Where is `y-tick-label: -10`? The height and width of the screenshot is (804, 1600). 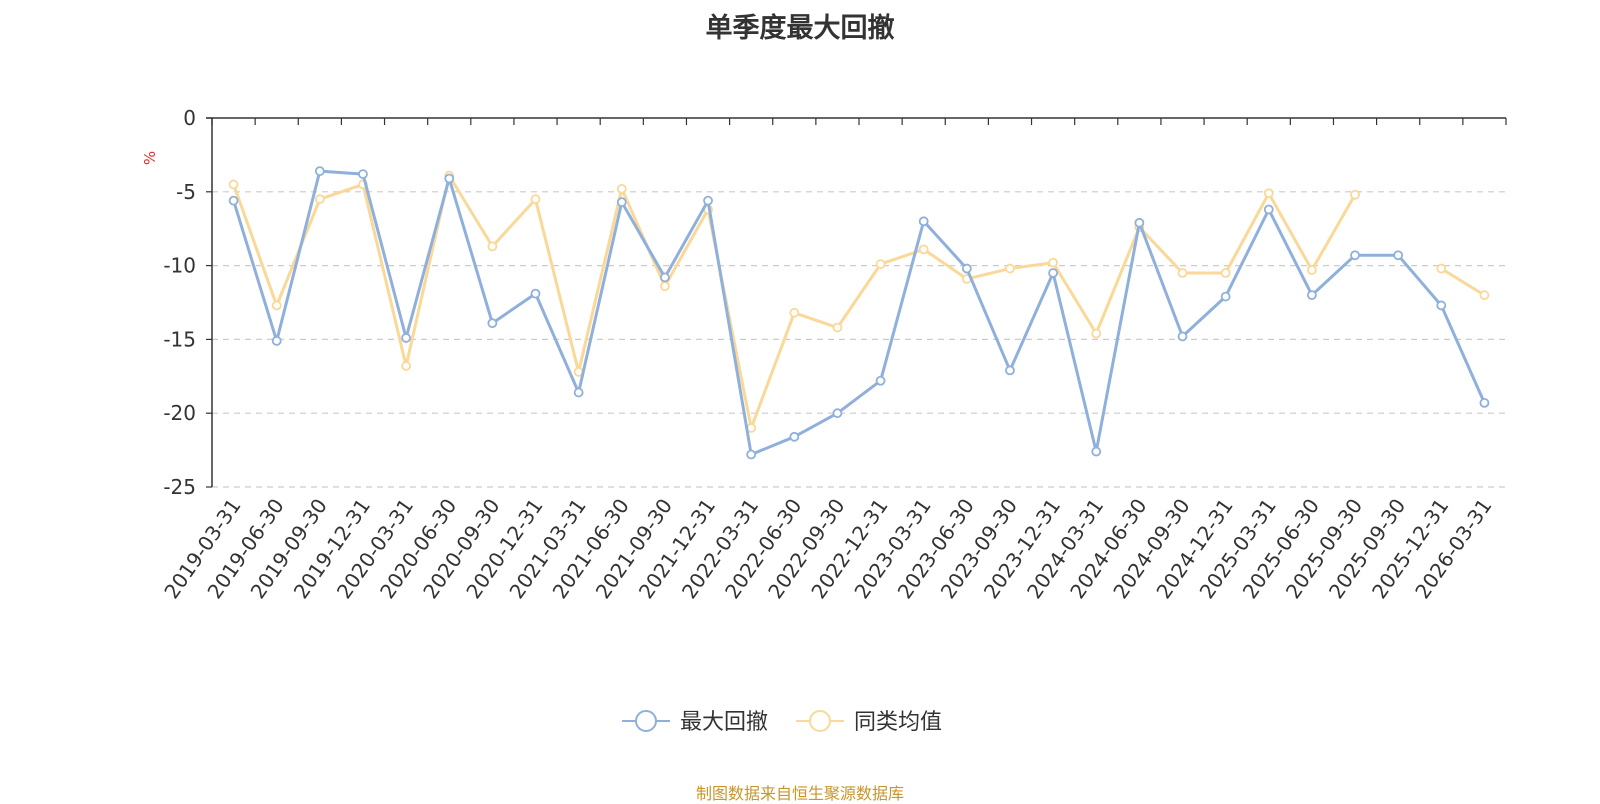
y-tick-label: -10 is located at coordinates (179, 266).